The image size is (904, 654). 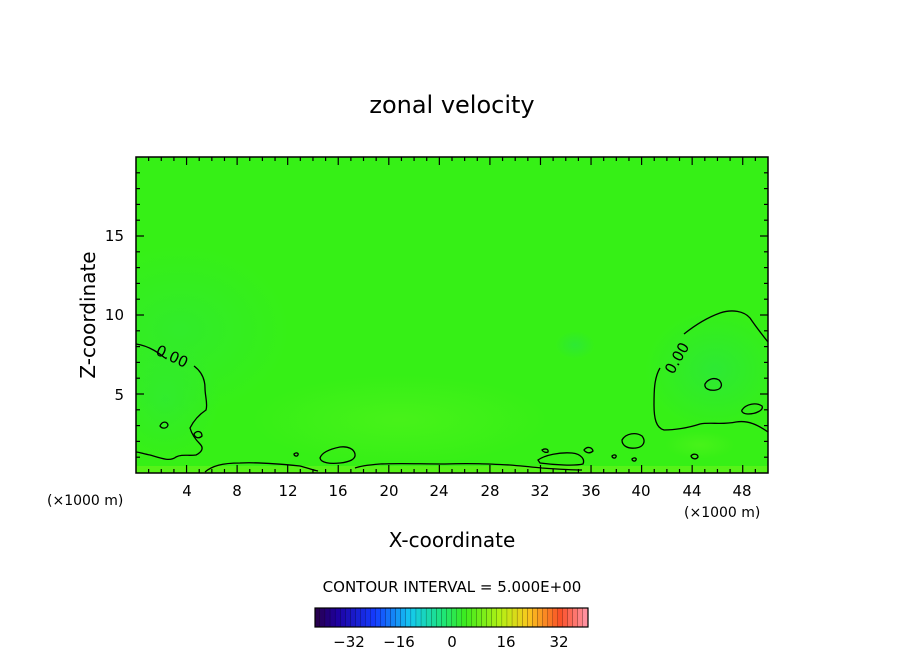 I want to click on contour-left, so click(x=172, y=402).